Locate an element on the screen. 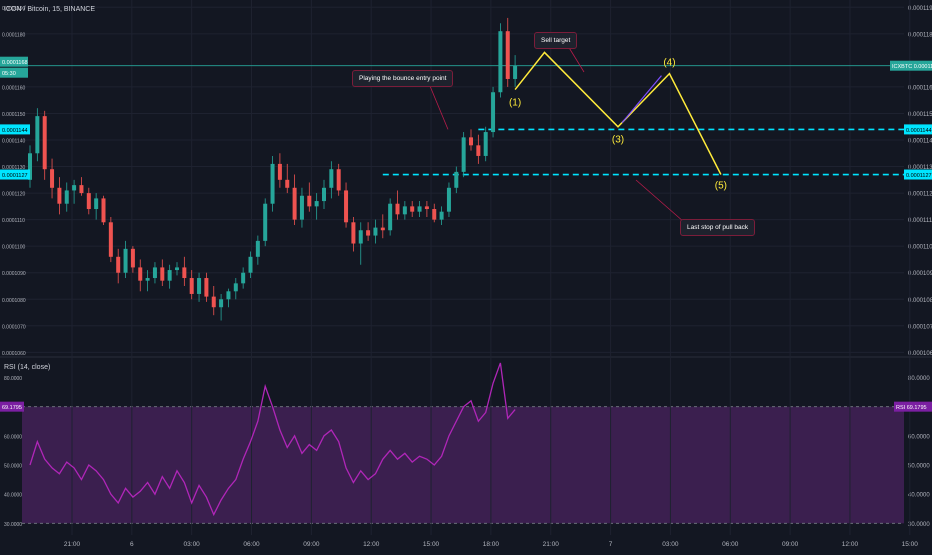  price-right-badge: ICXBTC 0.0001168 is located at coordinates (912, 67).